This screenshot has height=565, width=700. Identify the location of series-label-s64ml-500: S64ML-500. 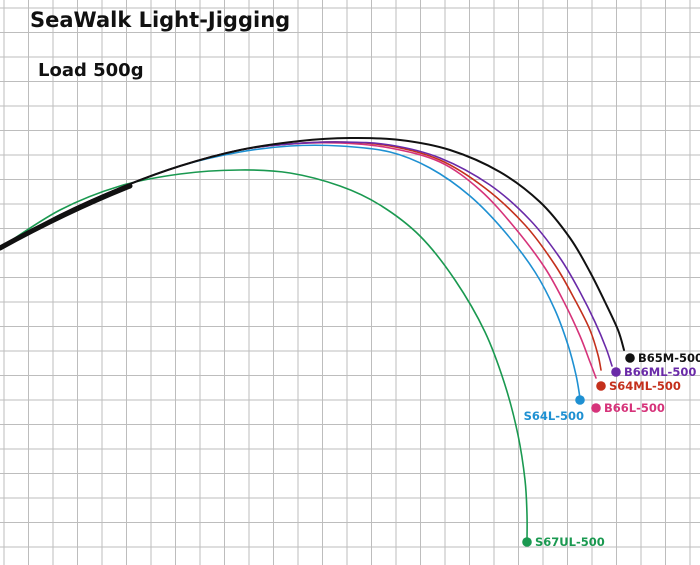
(645, 386).